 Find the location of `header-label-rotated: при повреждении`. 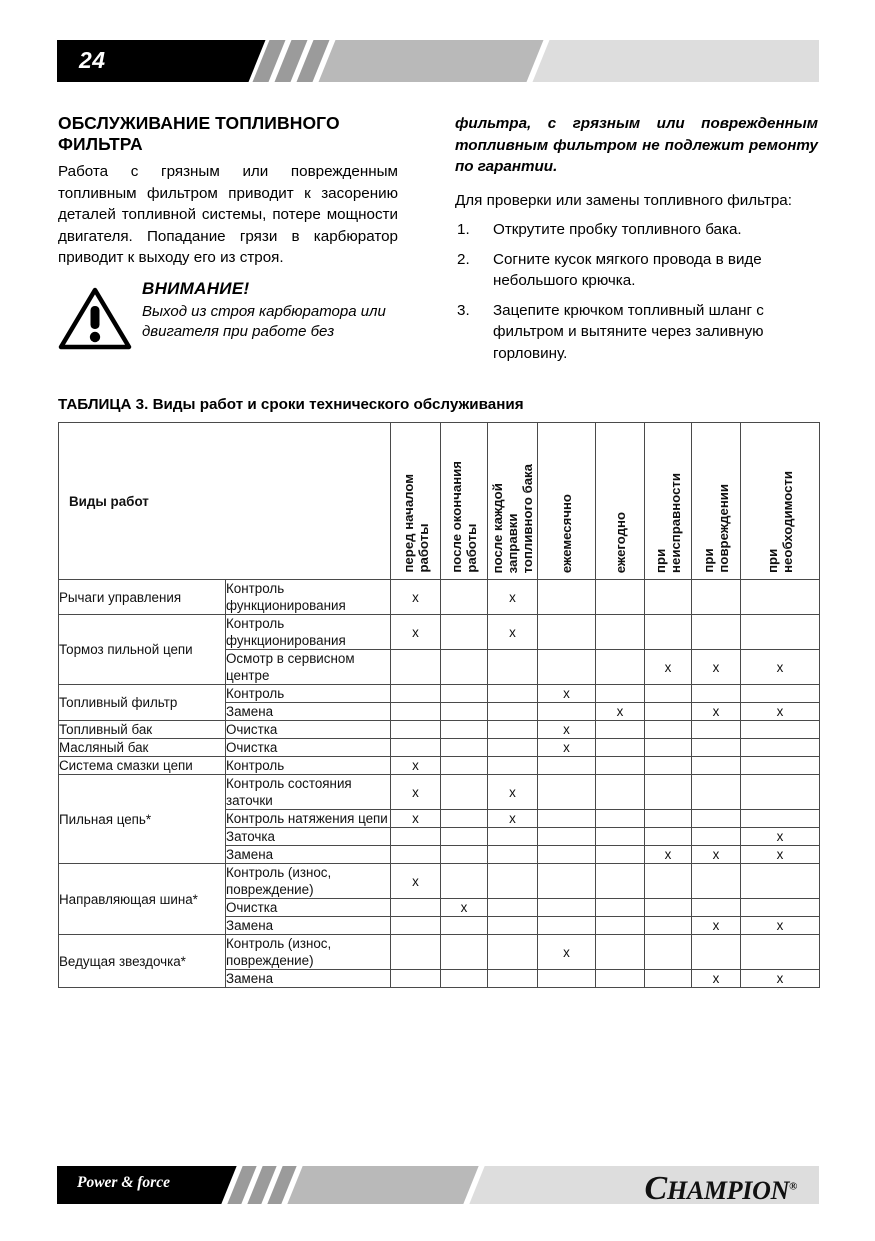

header-label-rotated: при повреждении is located at coordinates (716, 528).